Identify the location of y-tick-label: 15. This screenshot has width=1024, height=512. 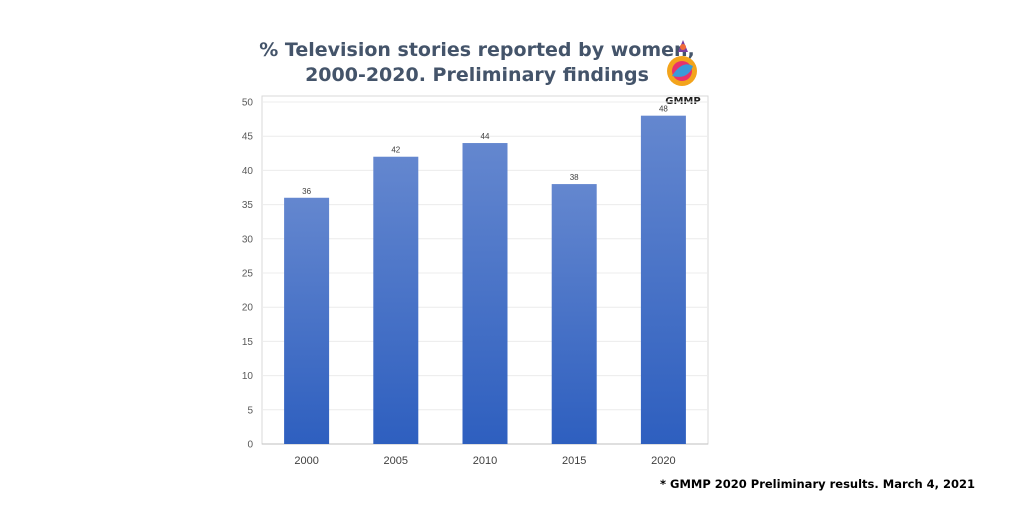
(248, 342).